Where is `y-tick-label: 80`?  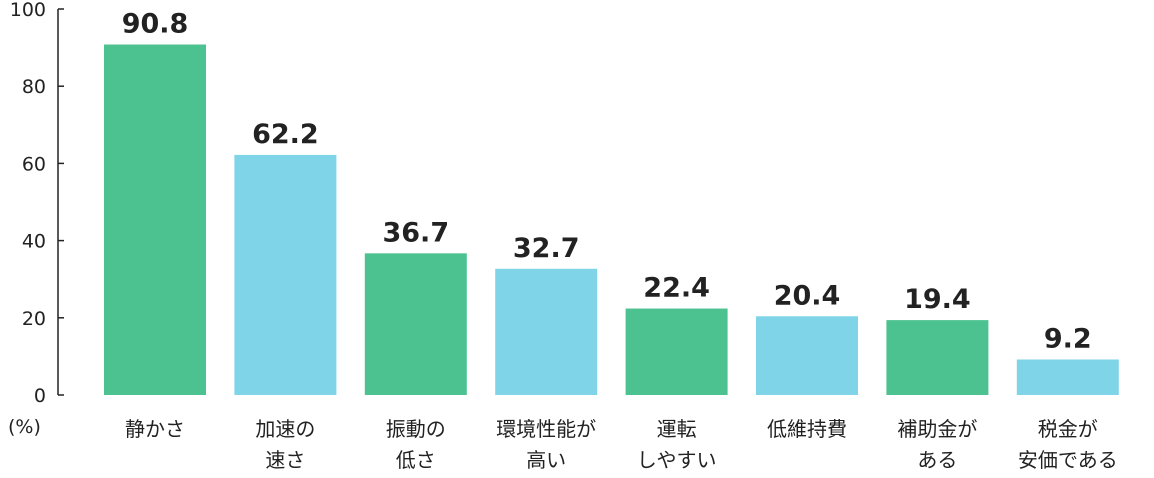 y-tick-label: 80 is located at coordinates (34, 87).